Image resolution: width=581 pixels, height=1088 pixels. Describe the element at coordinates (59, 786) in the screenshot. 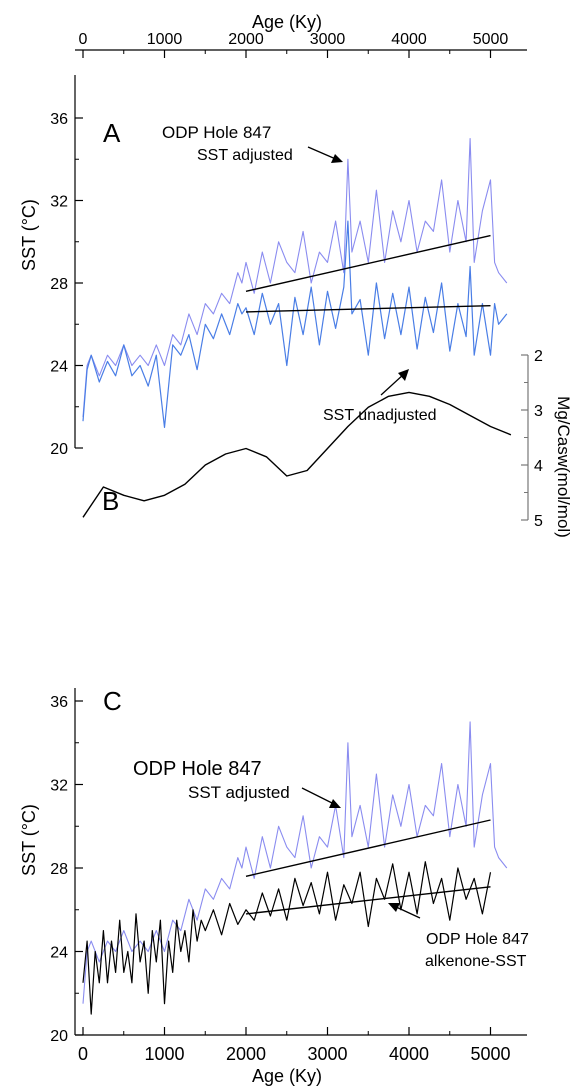

I see `panel-c-ytick-label: 32` at that location.